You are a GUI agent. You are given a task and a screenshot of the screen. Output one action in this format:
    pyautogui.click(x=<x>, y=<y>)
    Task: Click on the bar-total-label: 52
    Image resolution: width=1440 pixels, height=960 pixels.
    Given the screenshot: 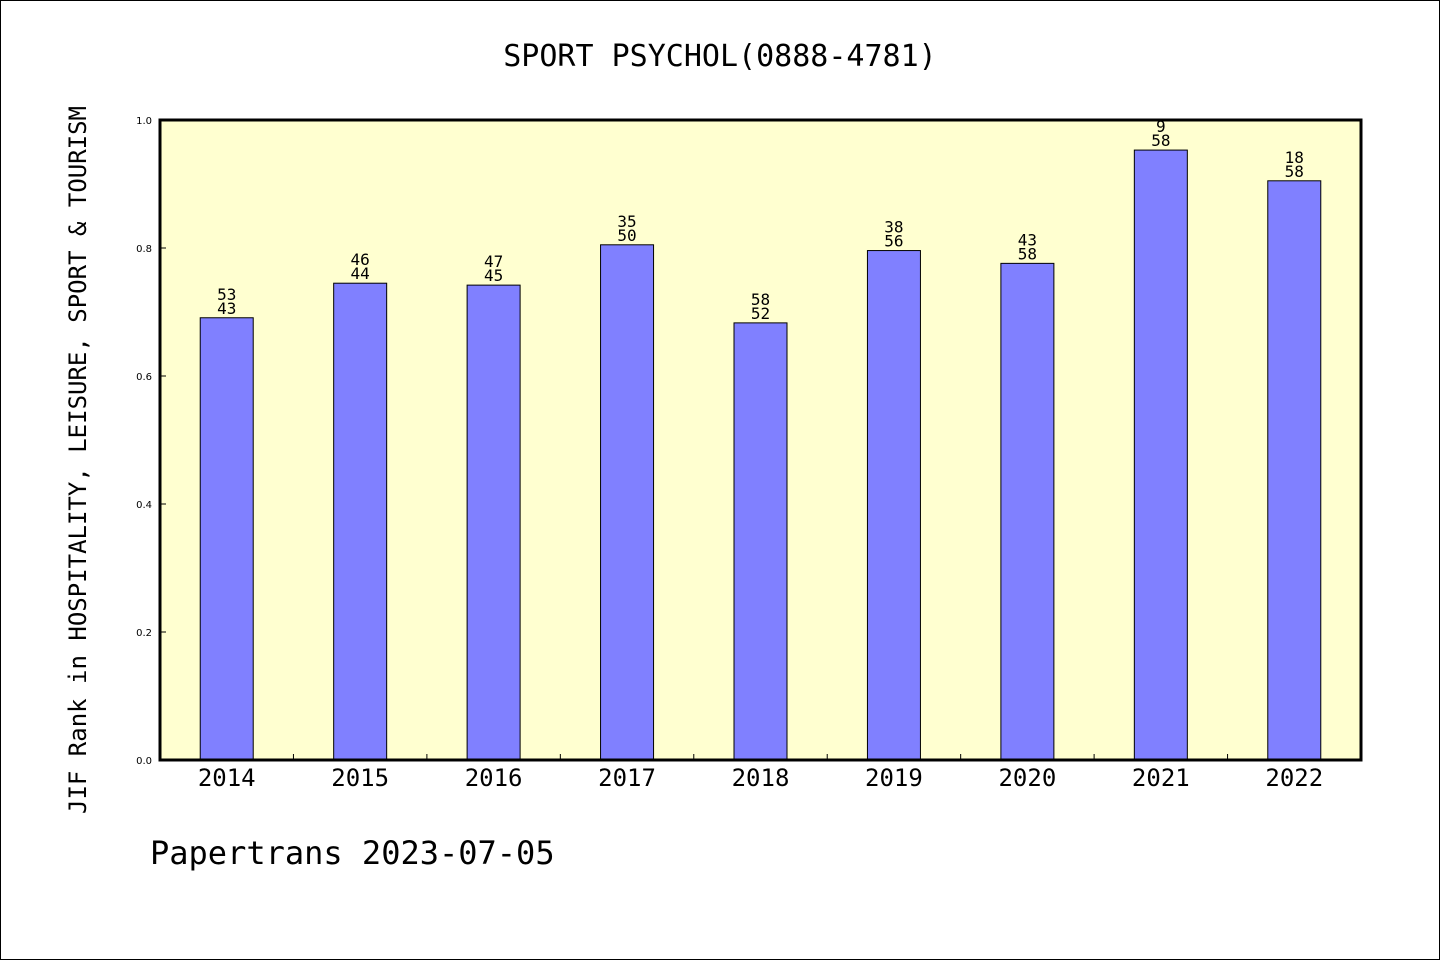 What is the action you would take?
    pyautogui.click(x=760, y=313)
    